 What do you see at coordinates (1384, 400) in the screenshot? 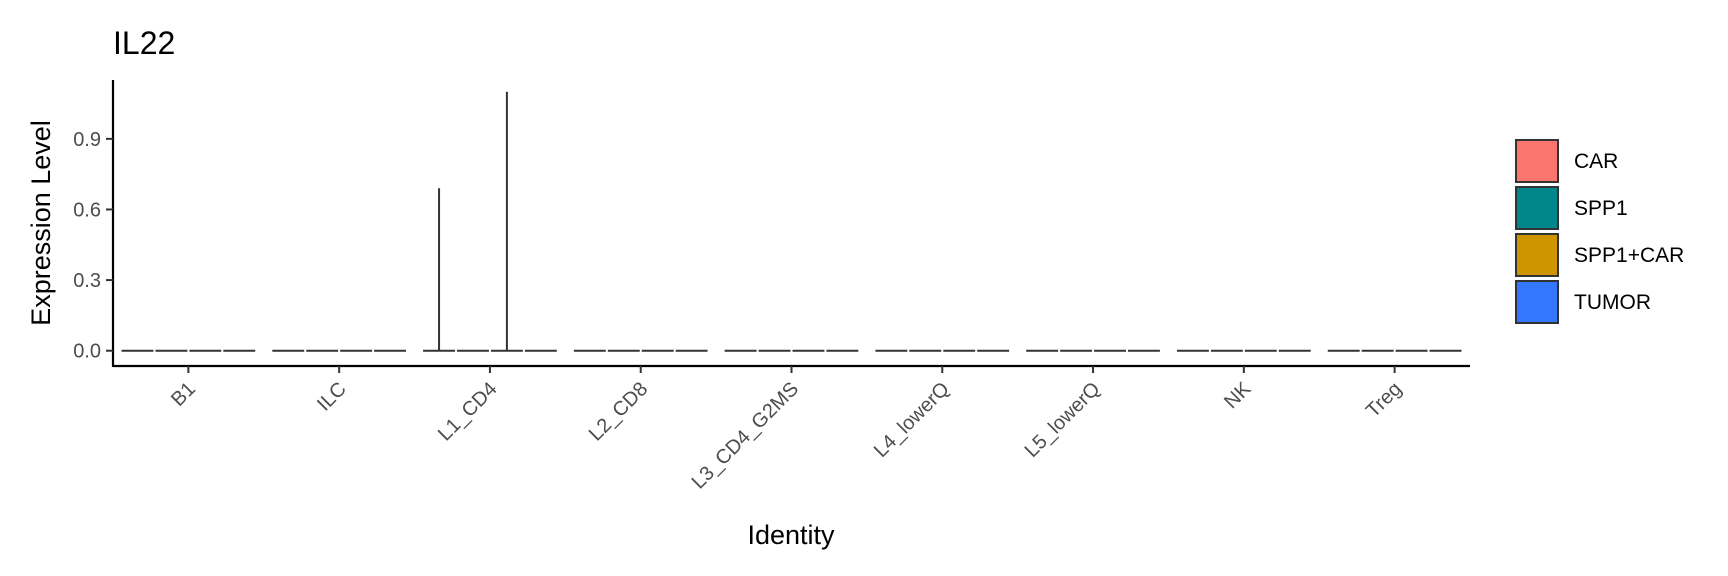
I see `x-tick-label: Treg` at bounding box center [1384, 400].